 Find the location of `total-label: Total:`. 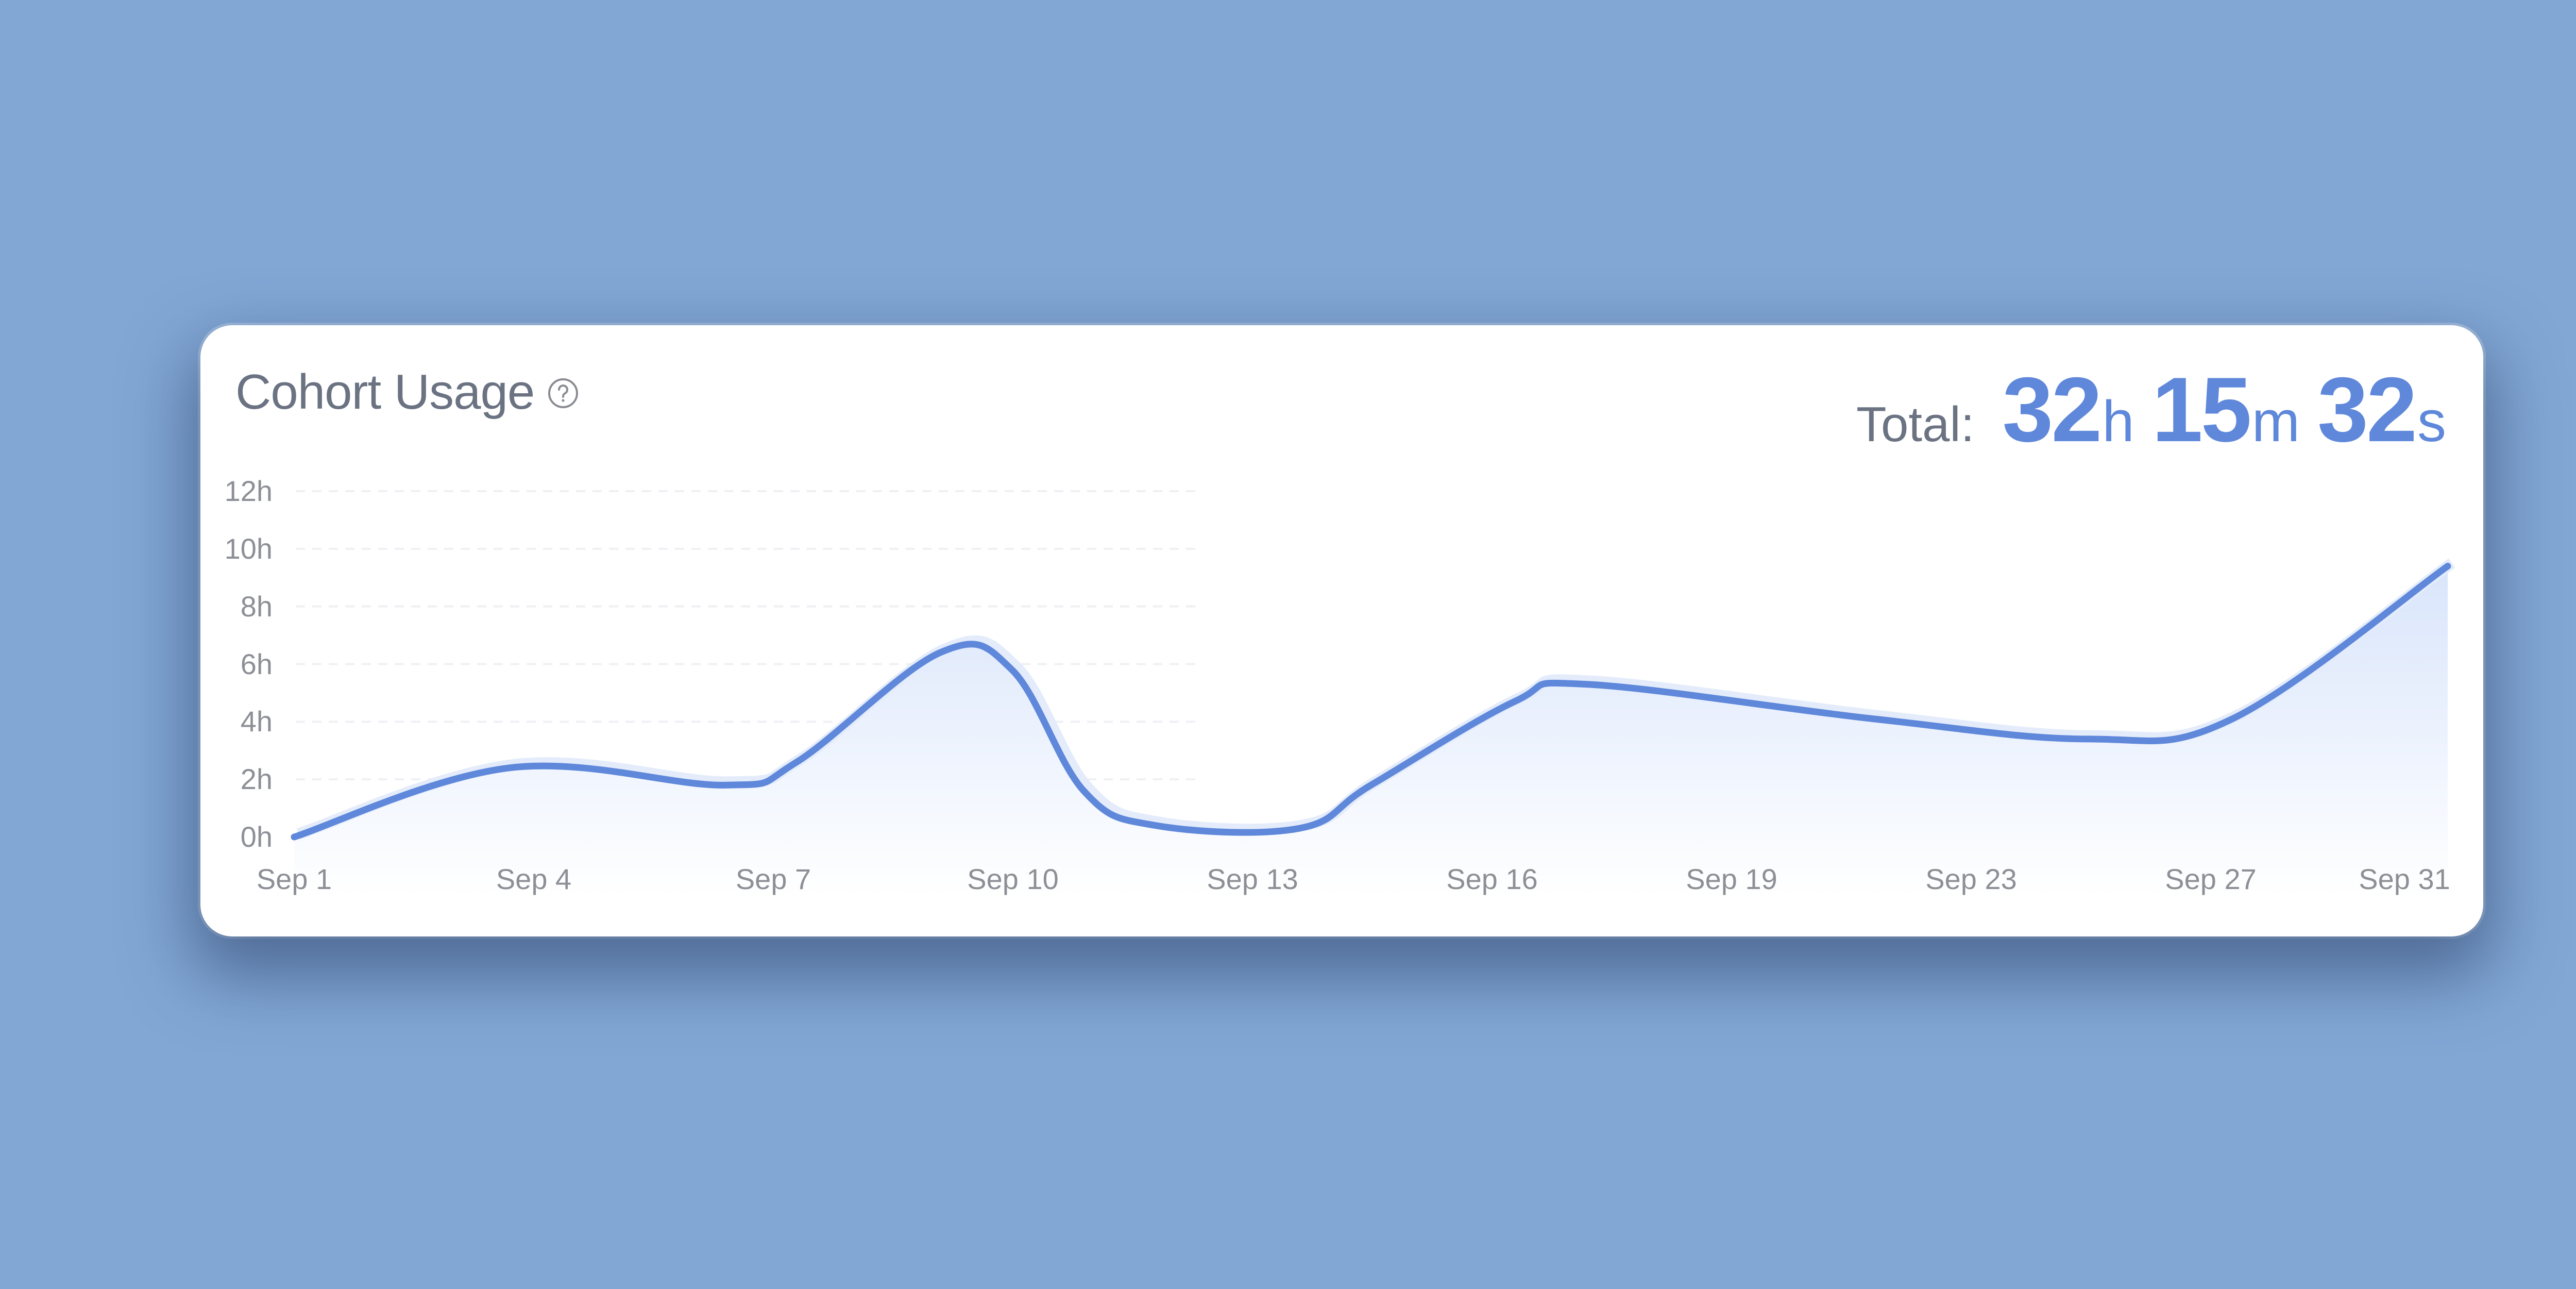

total-label: Total: is located at coordinates (1915, 424).